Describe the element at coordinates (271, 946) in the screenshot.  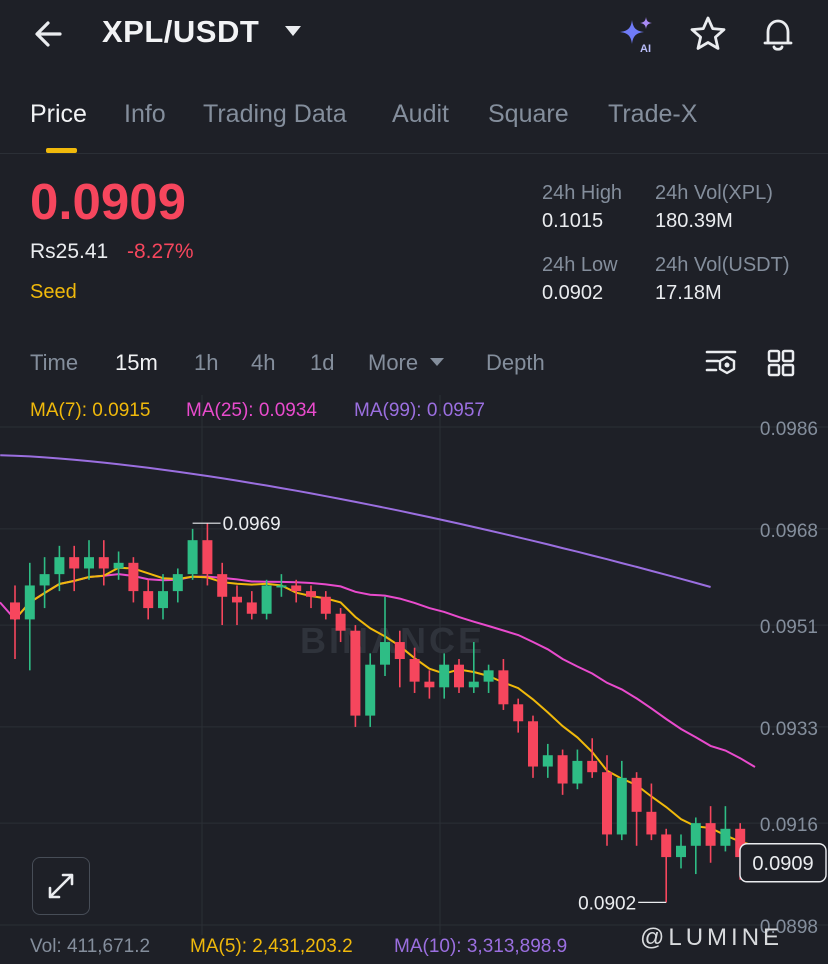
I see `volume-ma5-label: MA(5): 2,431,203.2` at that location.